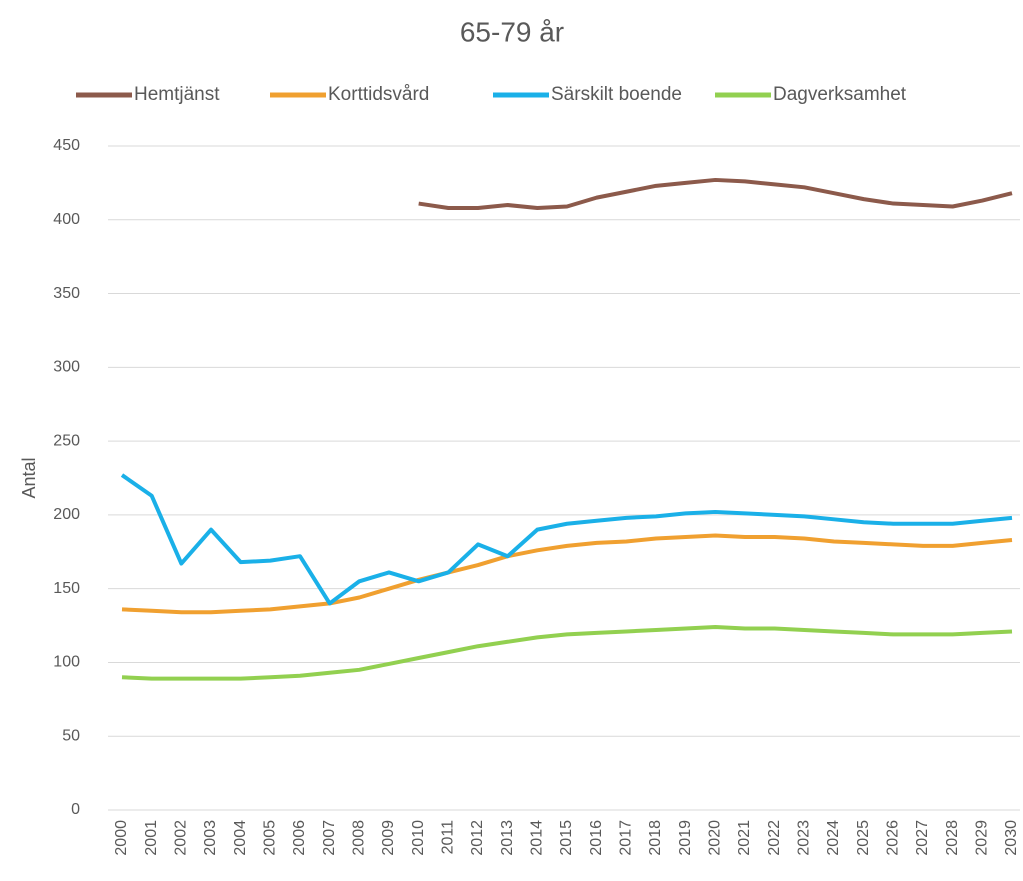 The width and height of the screenshot is (1023, 881). What do you see at coordinates (66, 588) in the screenshot?
I see `y-tick-label: 150` at bounding box center [66, 588].